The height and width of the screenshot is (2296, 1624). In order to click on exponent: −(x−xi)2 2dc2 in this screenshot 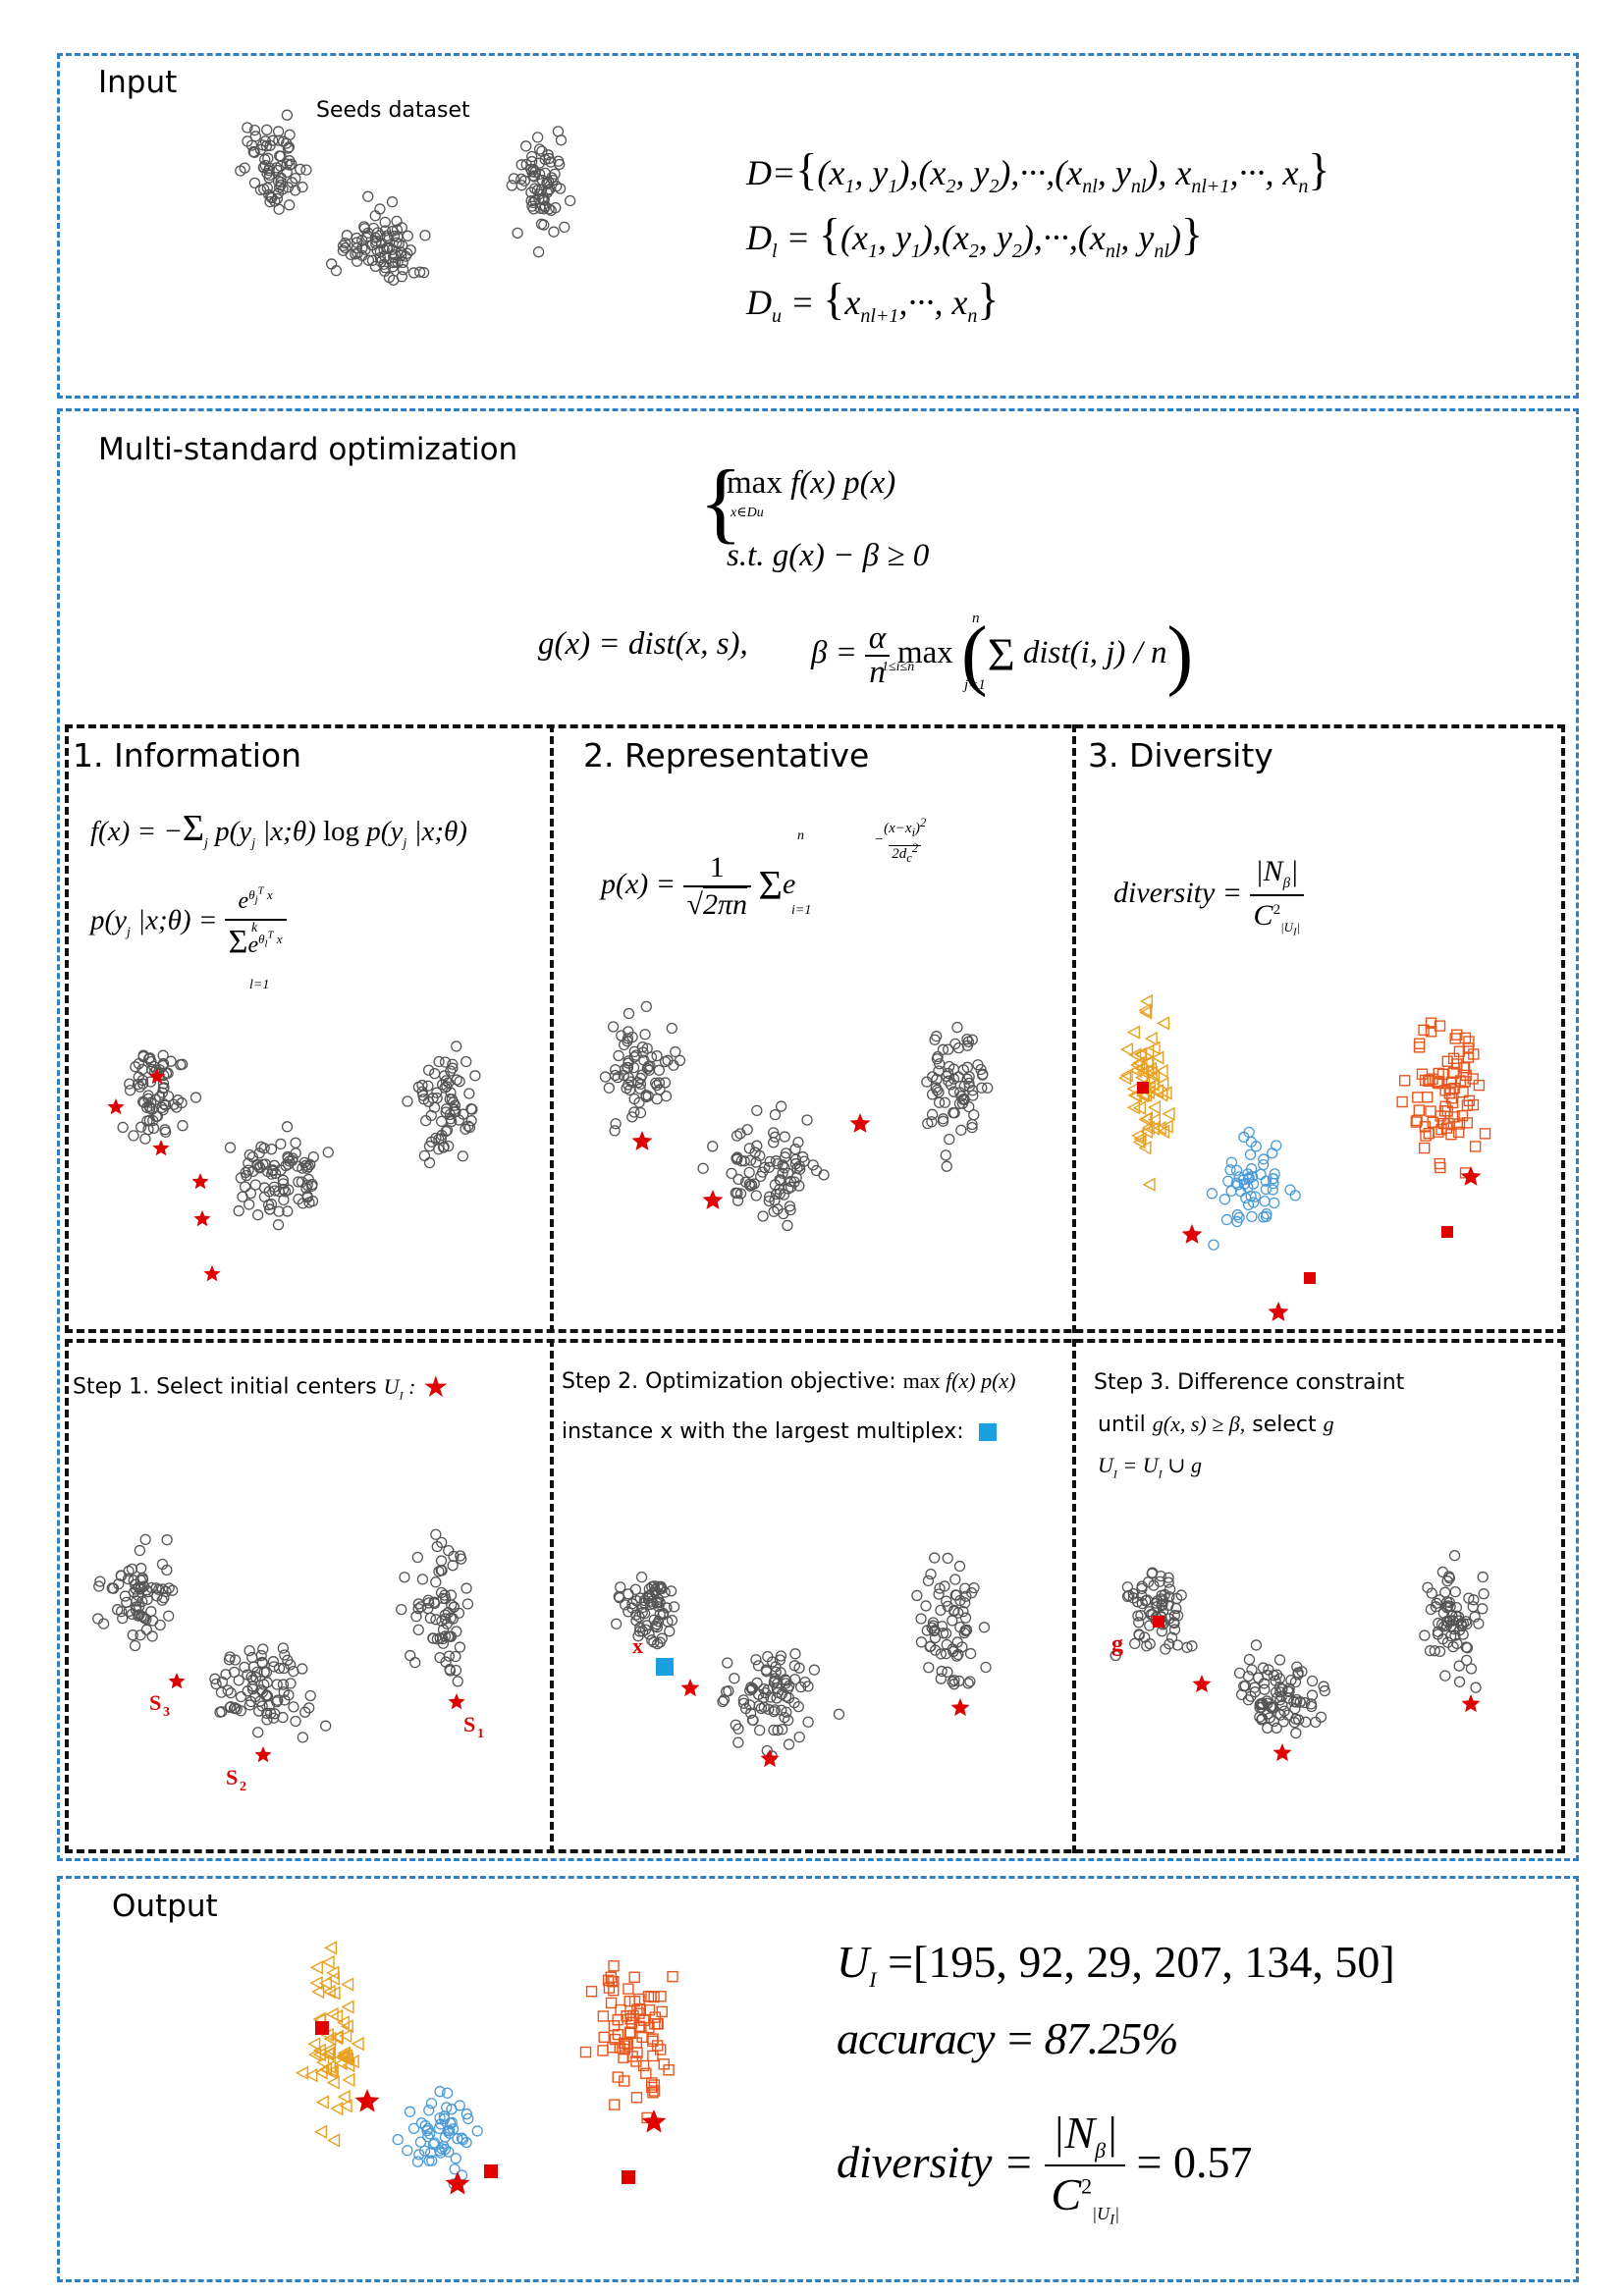, I will do `click(900, 841)`.